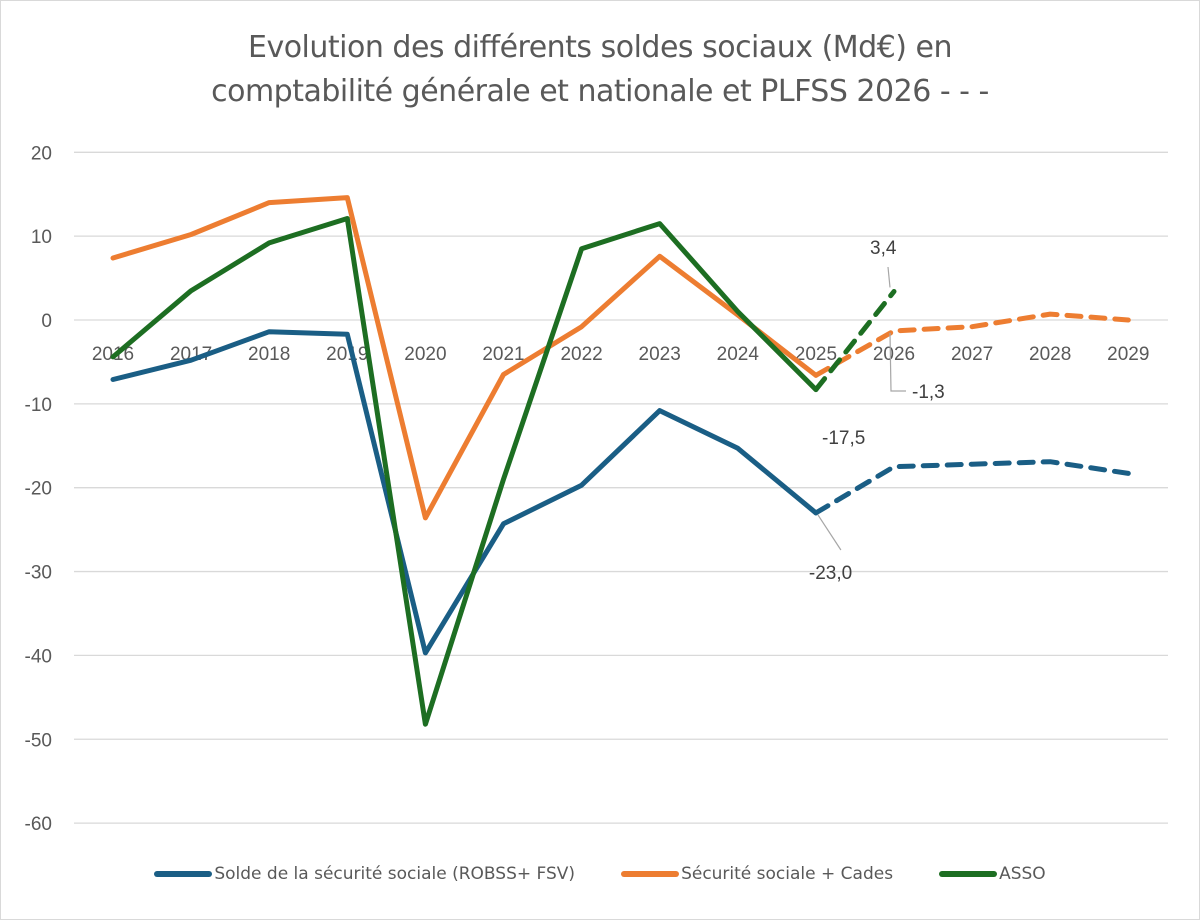 This screenshot has width=1200, height=920. What do you see at coordinates (1022, 874) in the screenshot?
I see `legend-label-asso: ASSO` at bounding box center [1022, 874].